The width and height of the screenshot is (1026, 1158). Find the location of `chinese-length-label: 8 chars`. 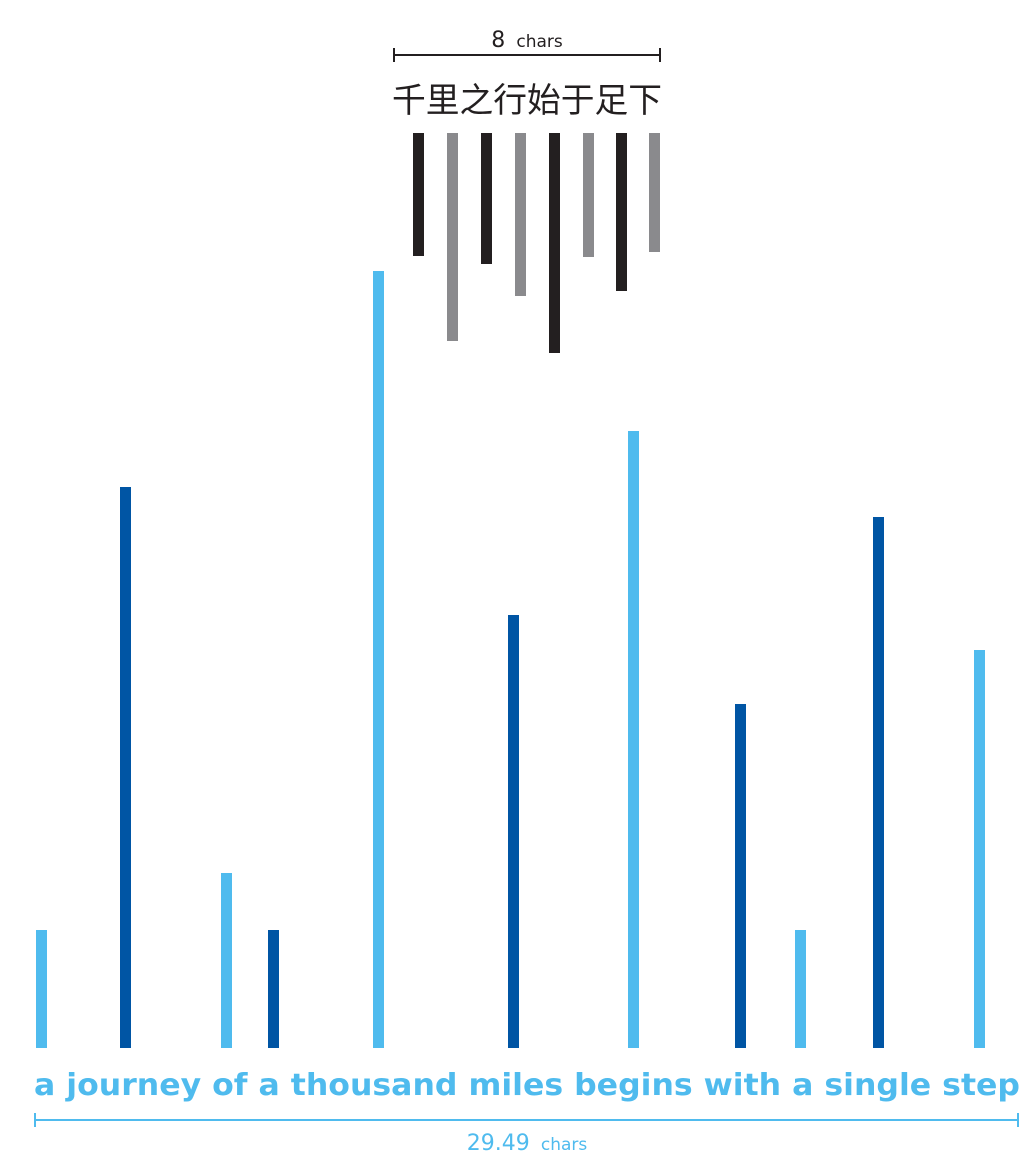

chinese-length-label: 8 chars is located at coordinates (527, 40).